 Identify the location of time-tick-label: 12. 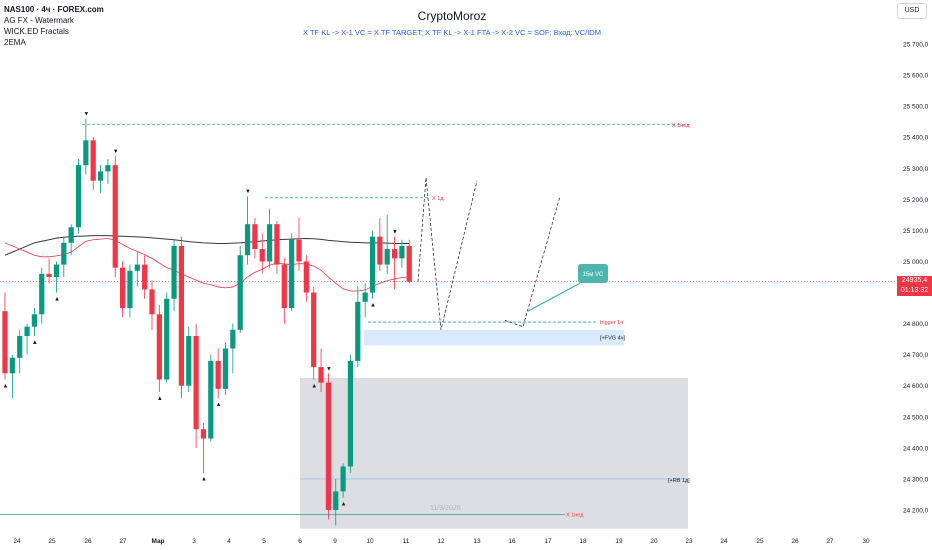
(441, 541).